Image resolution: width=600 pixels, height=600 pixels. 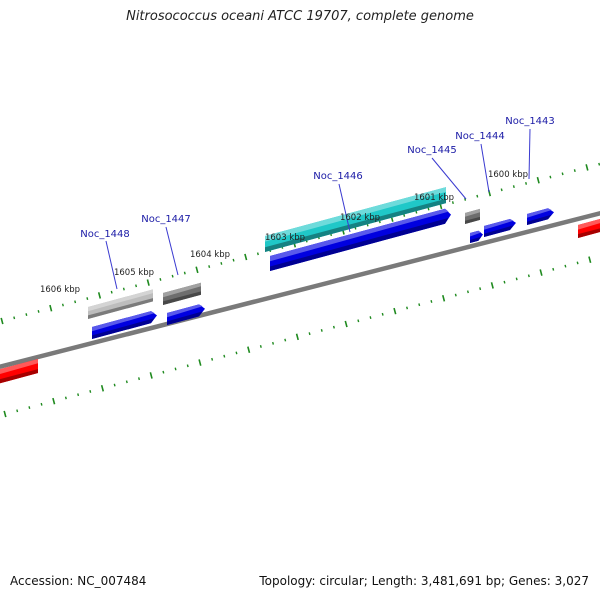 I want to click on gene-label: Noc_1443, so click(x=530, y=121).